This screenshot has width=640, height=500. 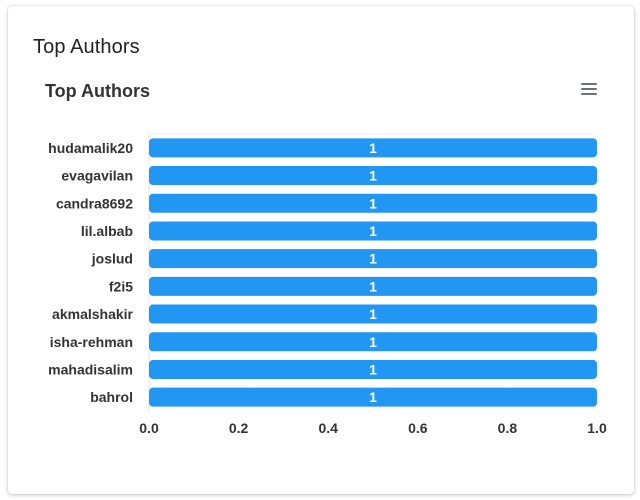 What do you see at coordinates (508, 428) in the screenshot?
I see `x-tick-label: 0.8` at bounding box center [508, 428].